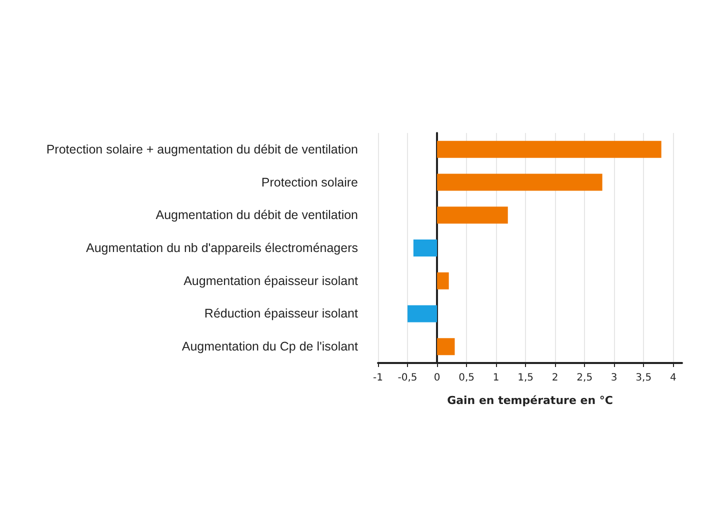 The height and width of the screenshot is (528, 704). I want to click on y-tick-label: Protection solaire + augmentation du débit de ventilation, so click(202, 149).